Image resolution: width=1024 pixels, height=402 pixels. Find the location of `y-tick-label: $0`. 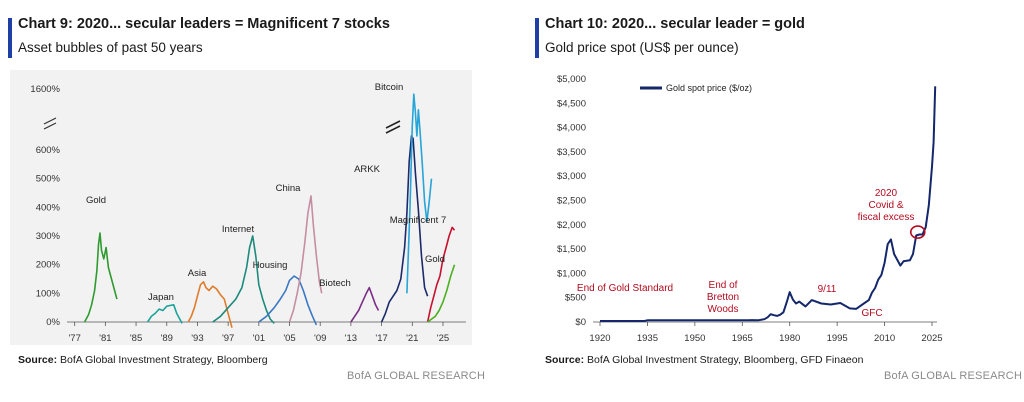

y-tick-label: $0 is located at coordinates (580, 322).